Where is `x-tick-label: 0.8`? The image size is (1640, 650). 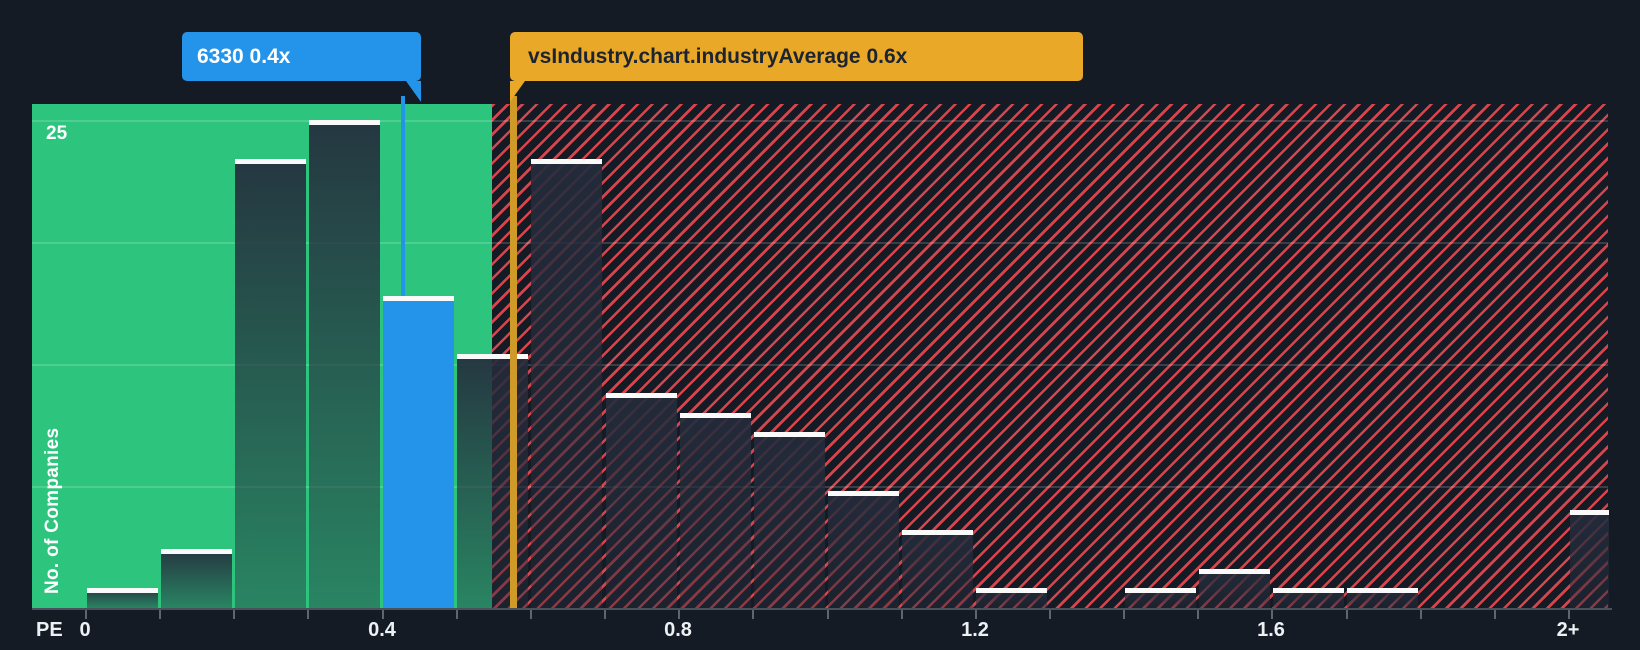 x-tick-label: 0.8 is located at coordinates (678, 630).